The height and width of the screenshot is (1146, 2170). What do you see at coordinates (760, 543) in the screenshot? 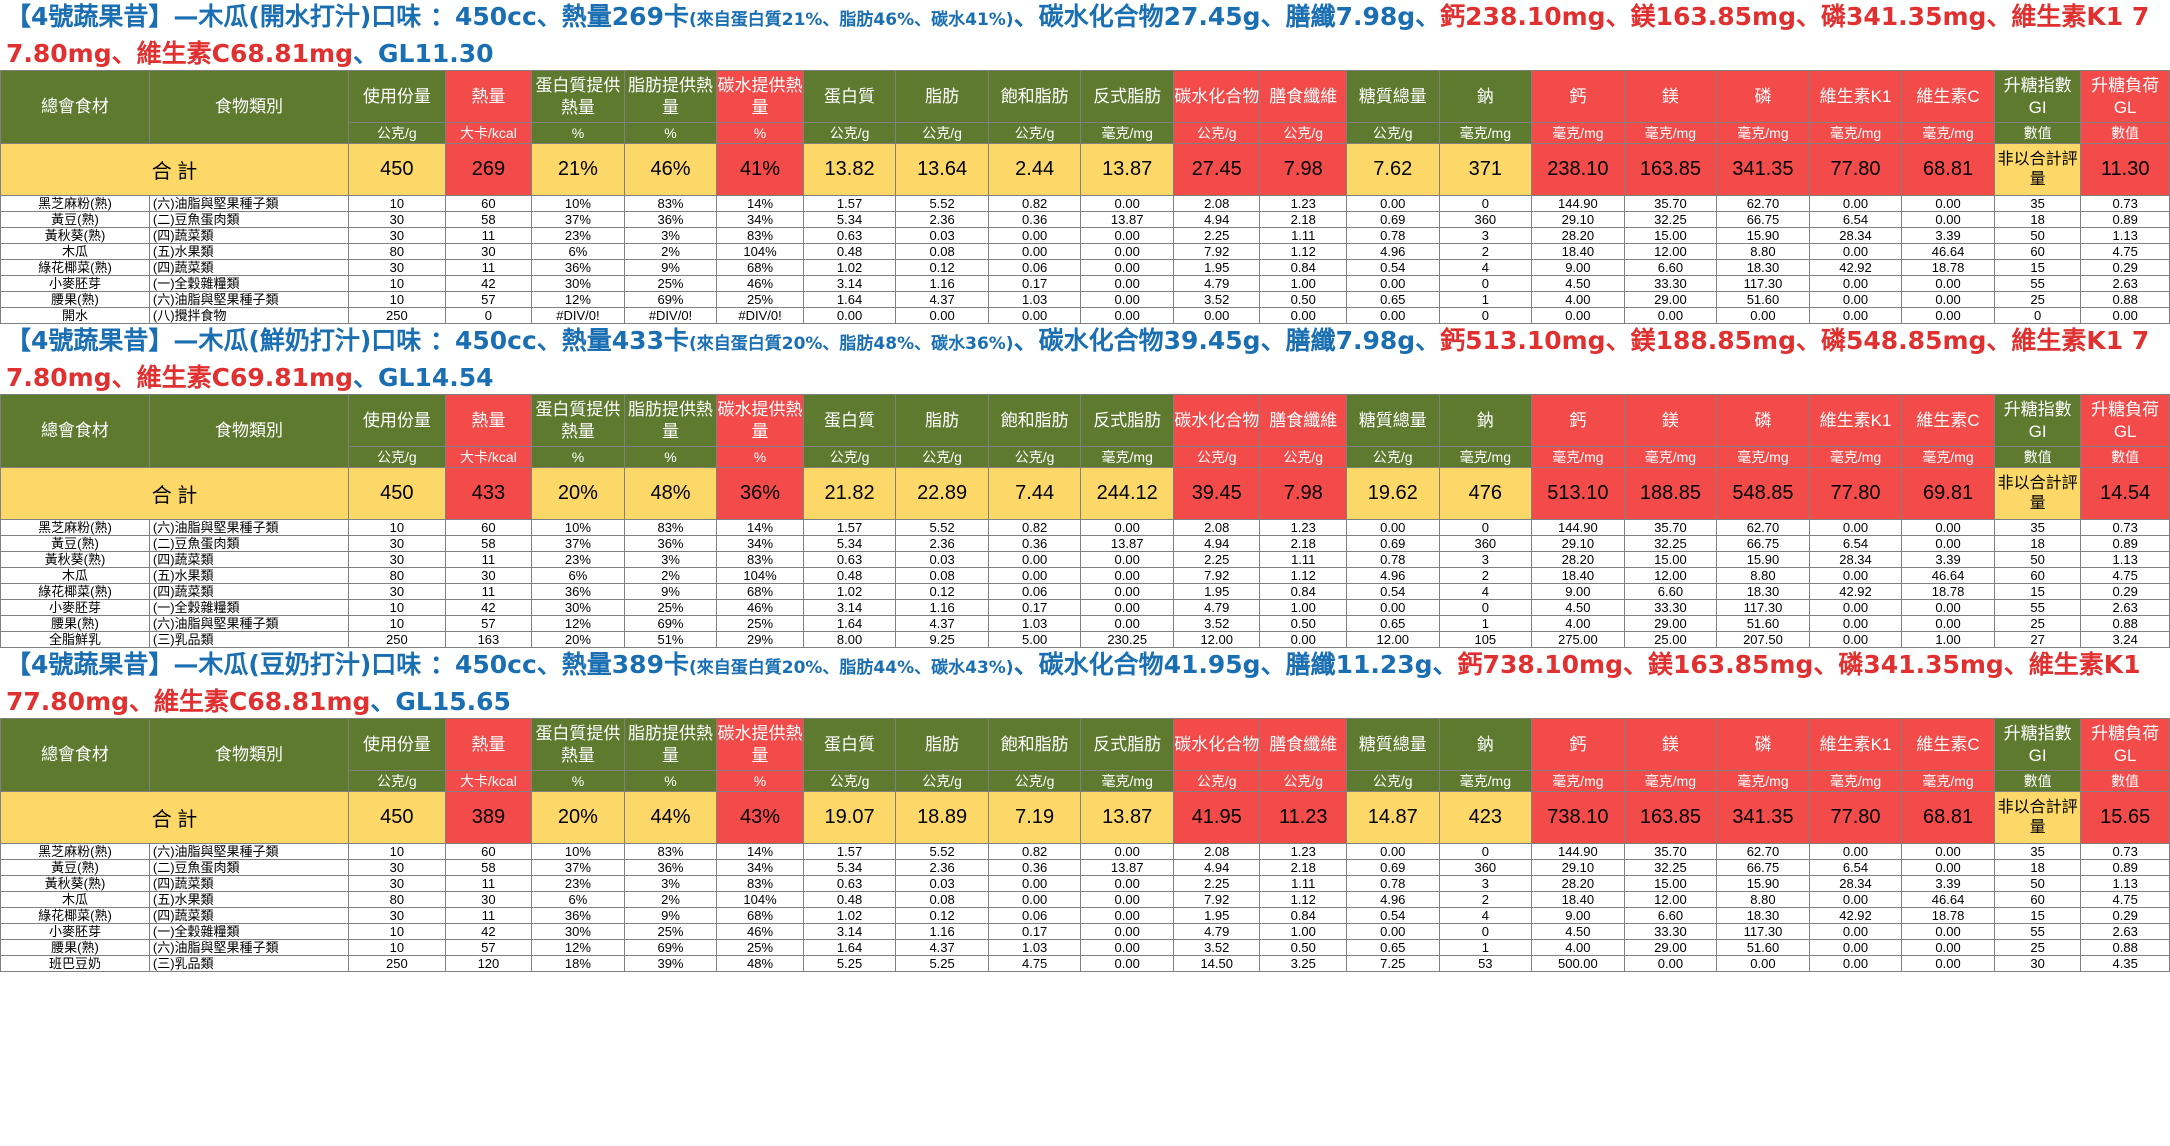
I see `nutrient-value: 34%` at bounding box center [760, 543].